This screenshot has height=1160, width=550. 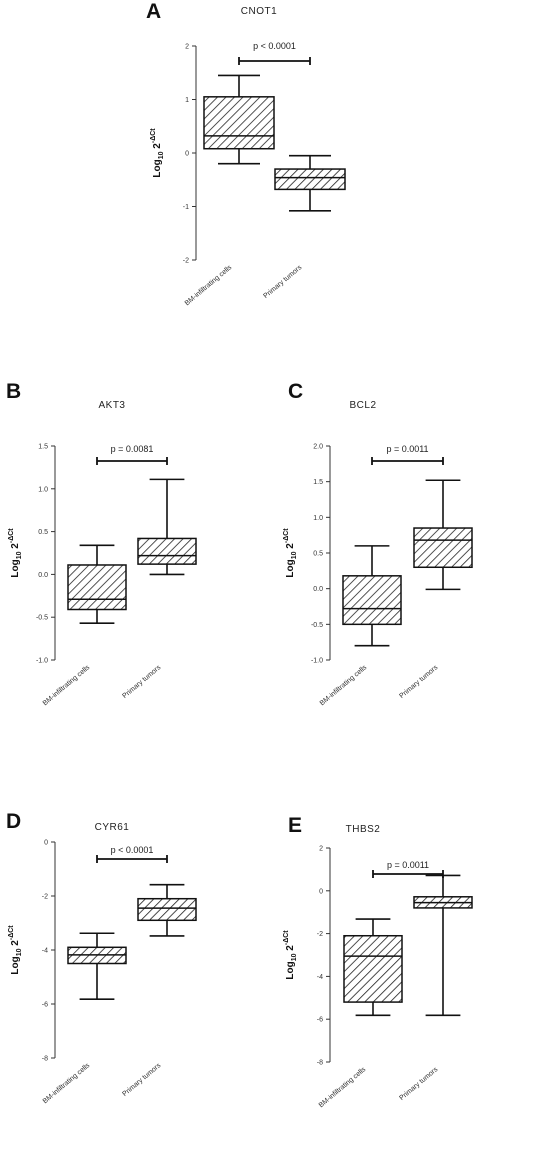 I want to click on panel-letter: B, so click(x=13, y=391).